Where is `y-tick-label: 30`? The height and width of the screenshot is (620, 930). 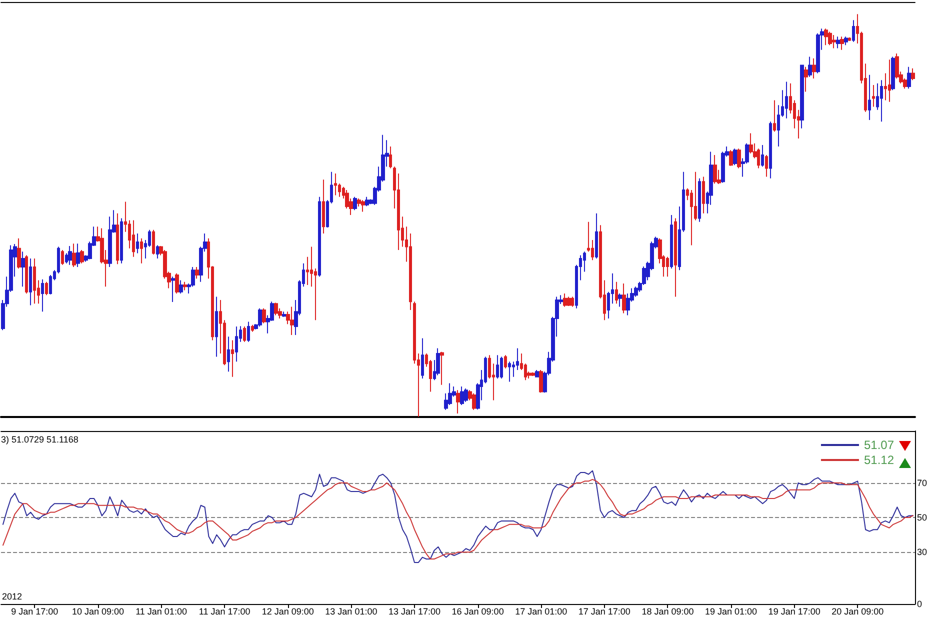
y-tick-label: 30 is located at coordinates (922, 552).